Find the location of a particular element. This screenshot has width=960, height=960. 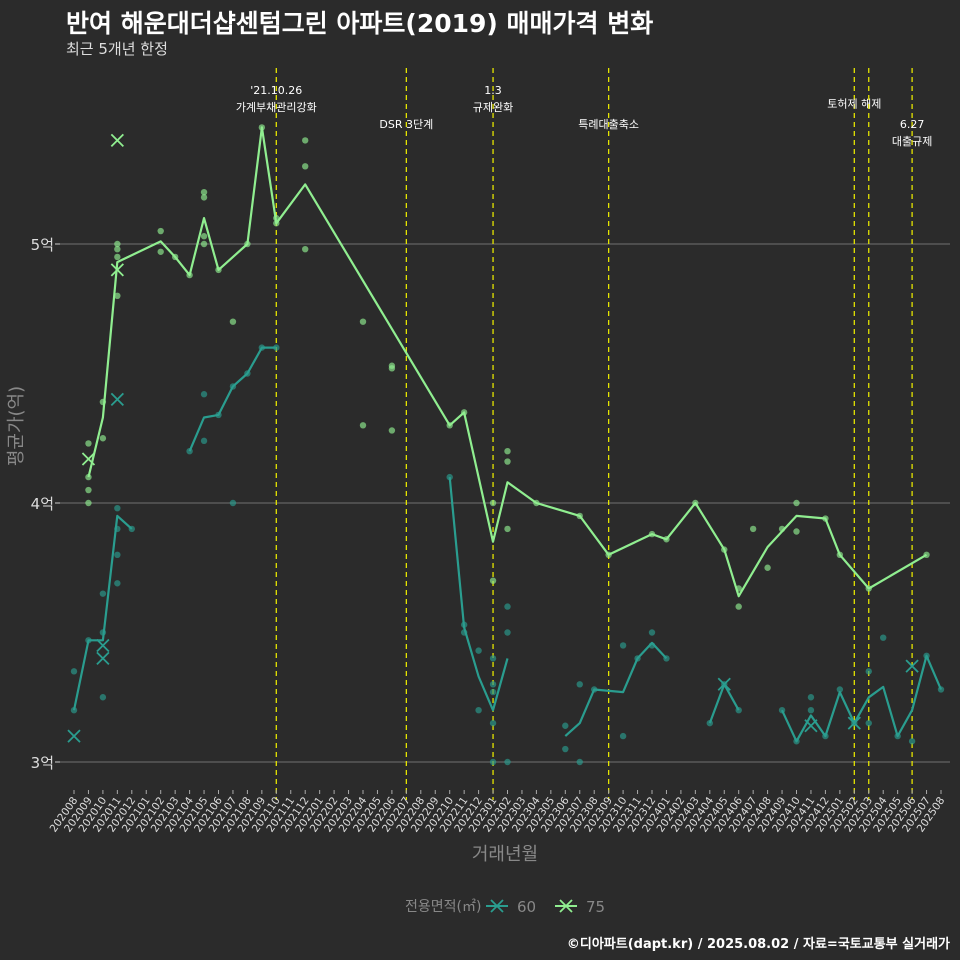

event-label: 6.27 is located at coordinates (912, 124).